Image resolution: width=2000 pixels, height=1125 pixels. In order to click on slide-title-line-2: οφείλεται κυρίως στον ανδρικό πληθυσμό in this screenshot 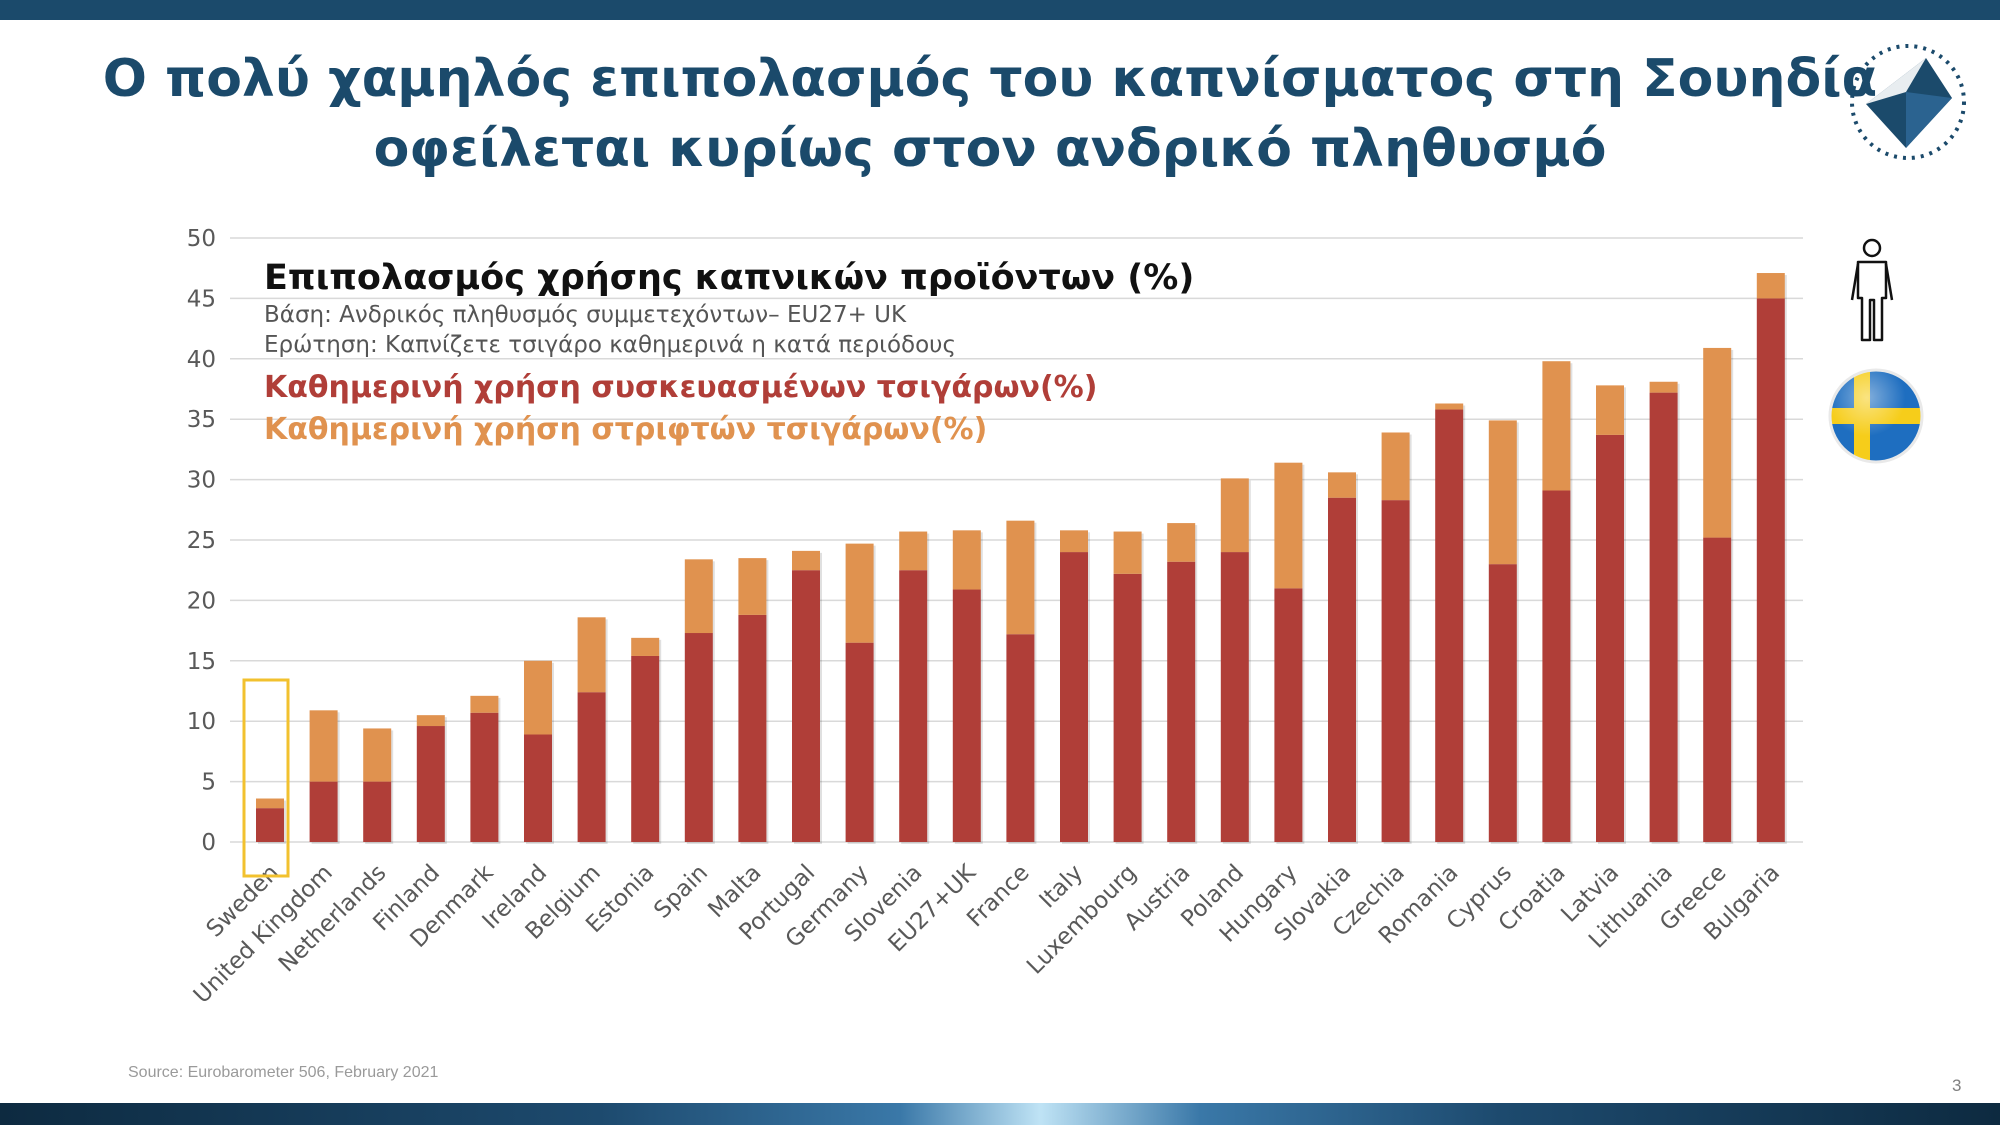, I will do `click(990, 149)`.